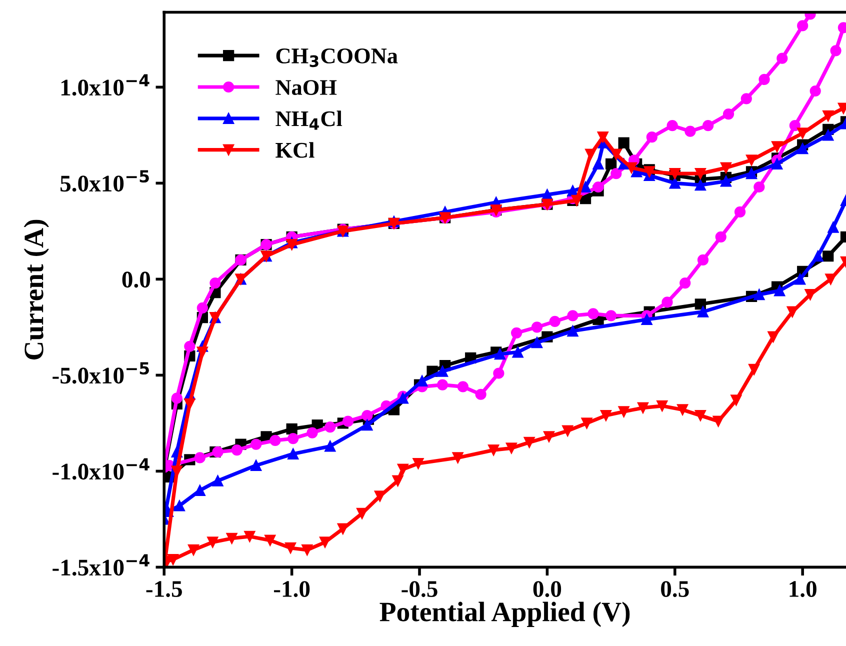  Describe the element at coordinates (309, 120) in the screenshot. I see `legend-label: NH$_{4}$Cl` at that location.